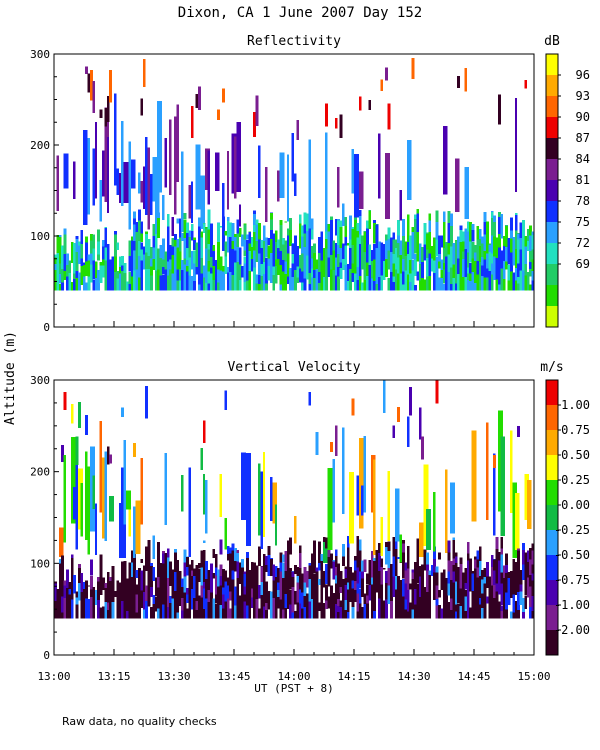 The width and height of the screenshot is (600, 750). I want to click on colorbar-label: 72, so click(583, 243).